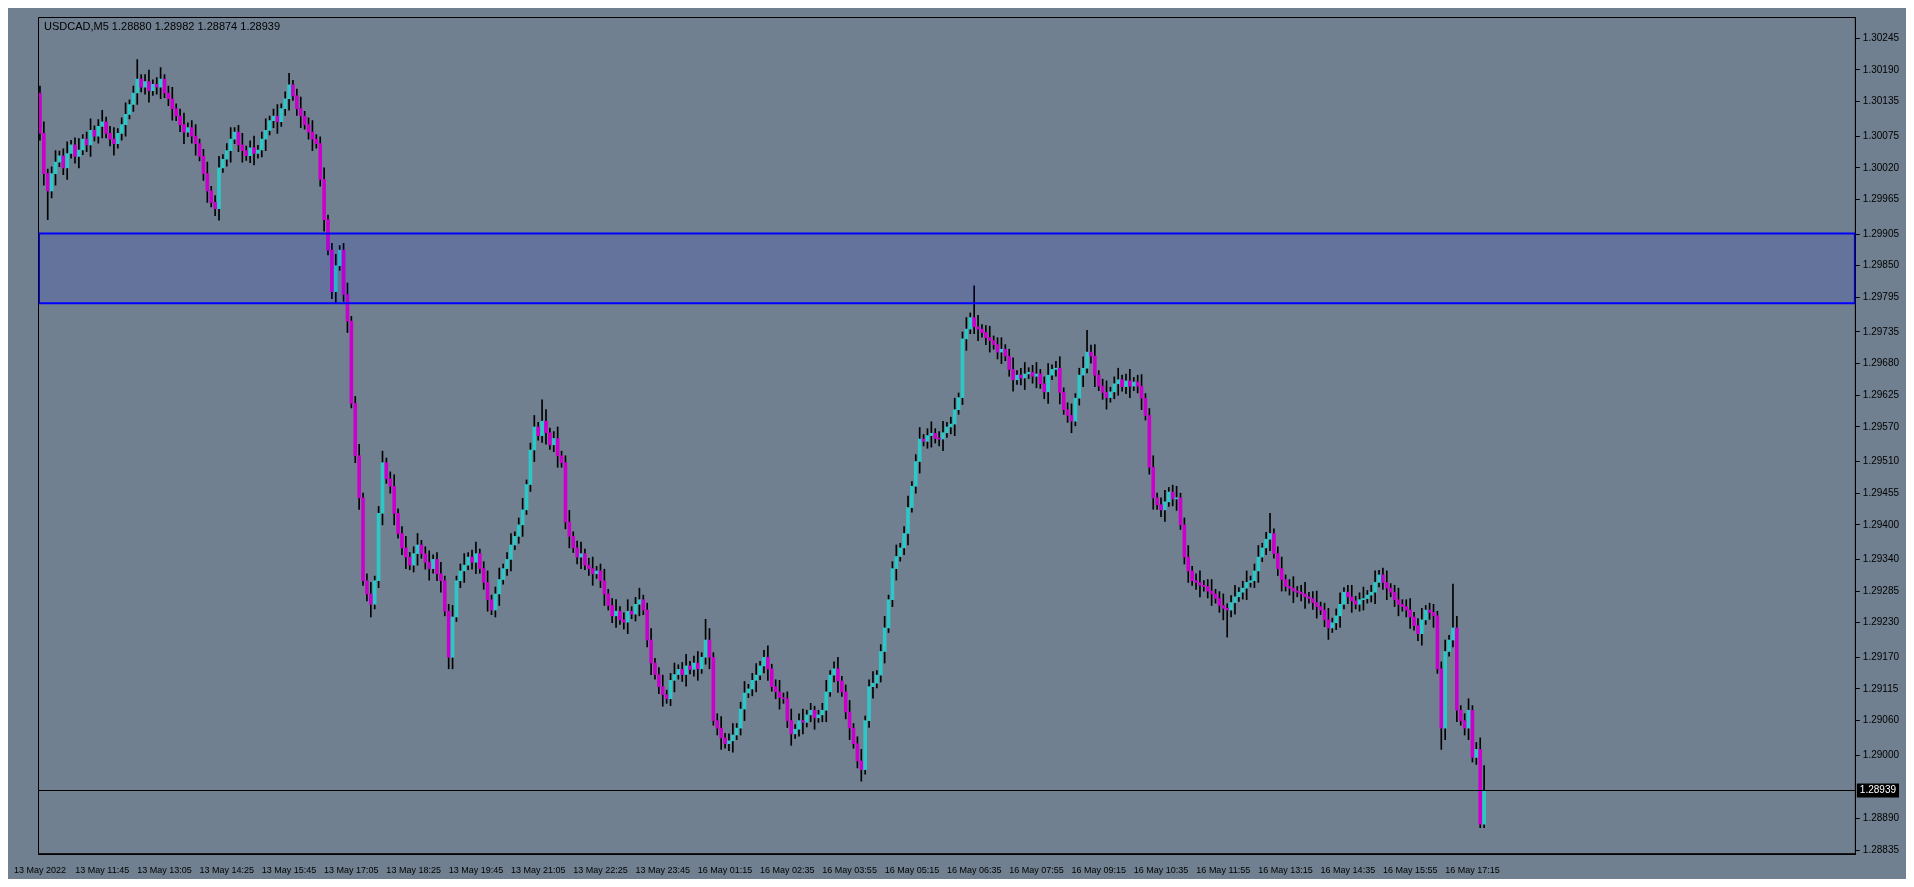 The height and width of the screenshot is (887, 1914). What do you see at coordinates (351, 870) in the screenshot?
I see `x-tick-label: 13 May 17:05` at bounding box center [351, 870].